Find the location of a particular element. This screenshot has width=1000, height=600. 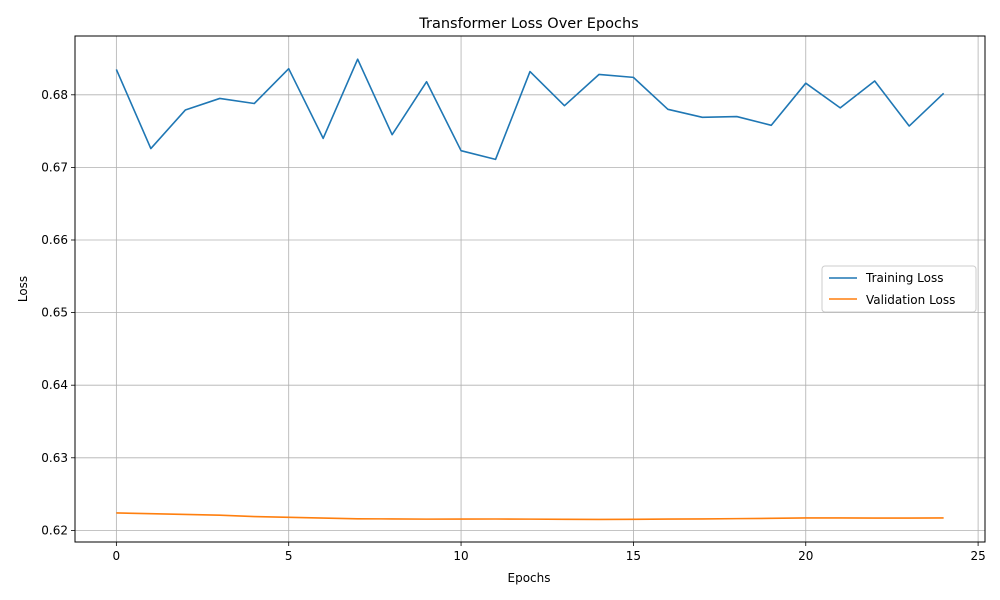

y-axis-ticks: 0.62 0.63 0.64 0.65 0.66 0.67 0.68 is located at coordinates (58, 312).